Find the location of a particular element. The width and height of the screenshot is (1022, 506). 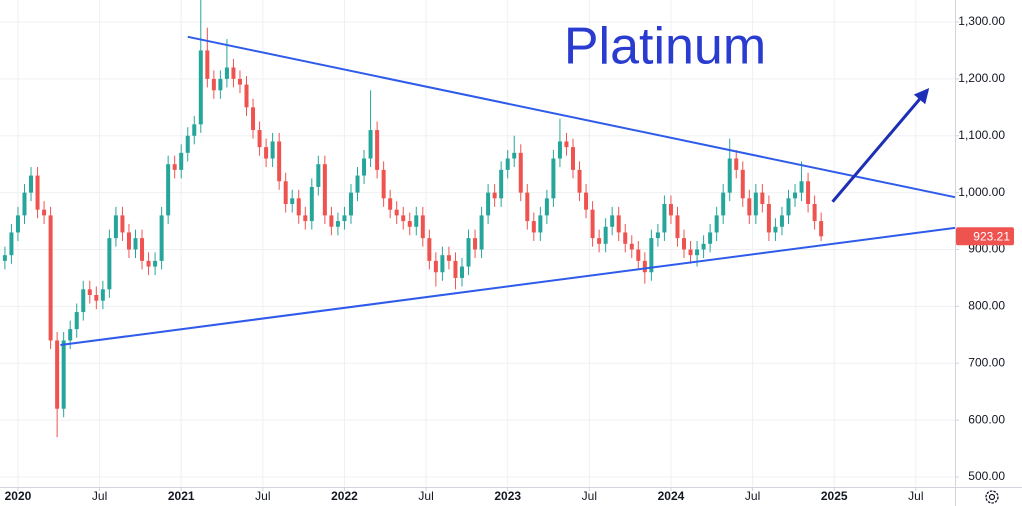

x-tick-label: 2022 is located at coordinates (344, 496).